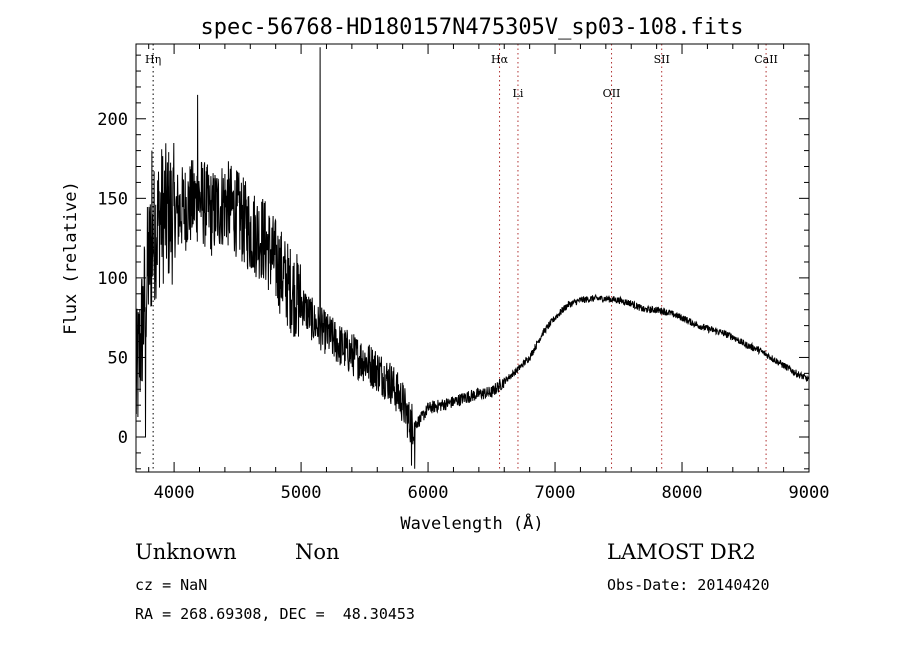 The image size is (900, 650). I want to click on x-tick-label: 5000, so click(301, 493).